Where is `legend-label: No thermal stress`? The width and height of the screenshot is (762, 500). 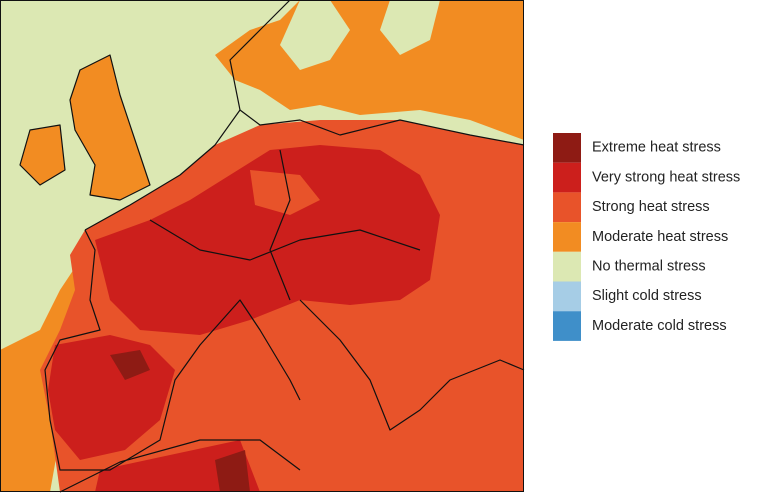
legend-label: No thermal stress is located at coordinates (649, 266).